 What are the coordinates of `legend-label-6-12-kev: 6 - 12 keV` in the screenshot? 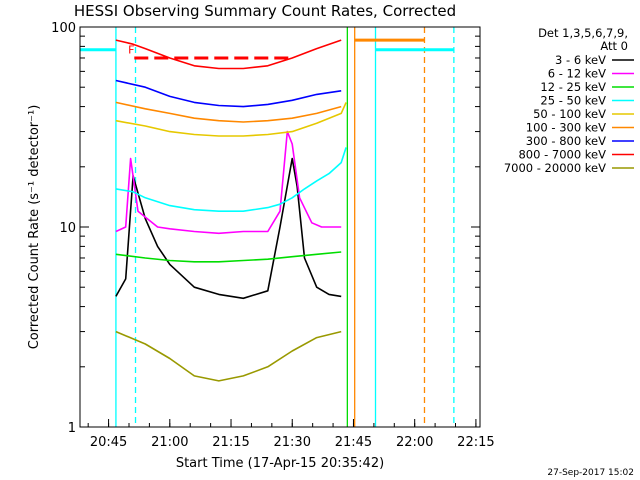 It's located at (577, 74).